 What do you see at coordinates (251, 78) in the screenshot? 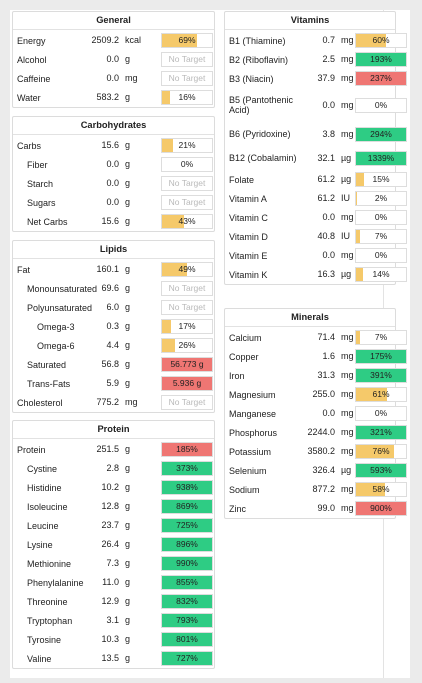
I see `nutrient-label: B3 (Niacin)` at bounding box center [251, 78].